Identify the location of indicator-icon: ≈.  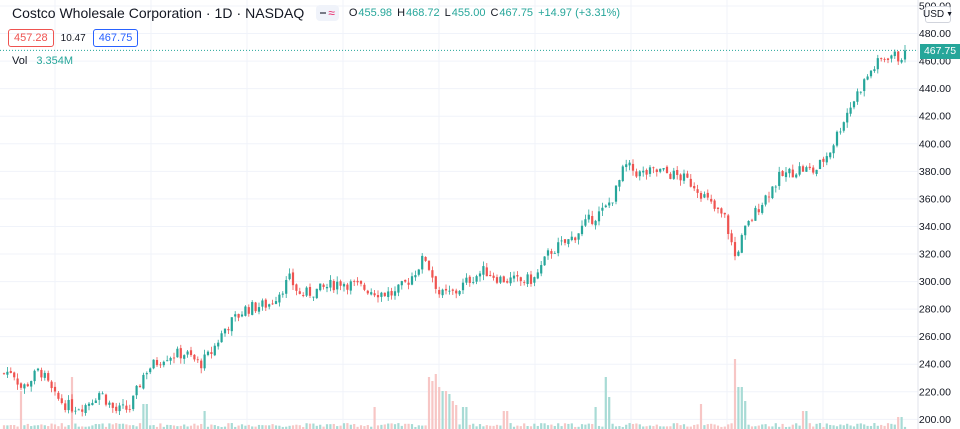
(327, 13).